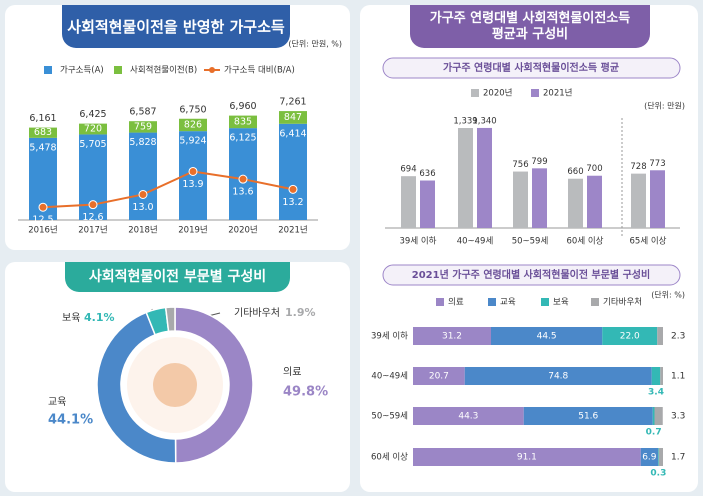 The height and width of the screenshot is (496, 703). Describe the element at coordinates (418, 241) in the screenshot. I see `x-tick-label: 39세 이하` at that location.